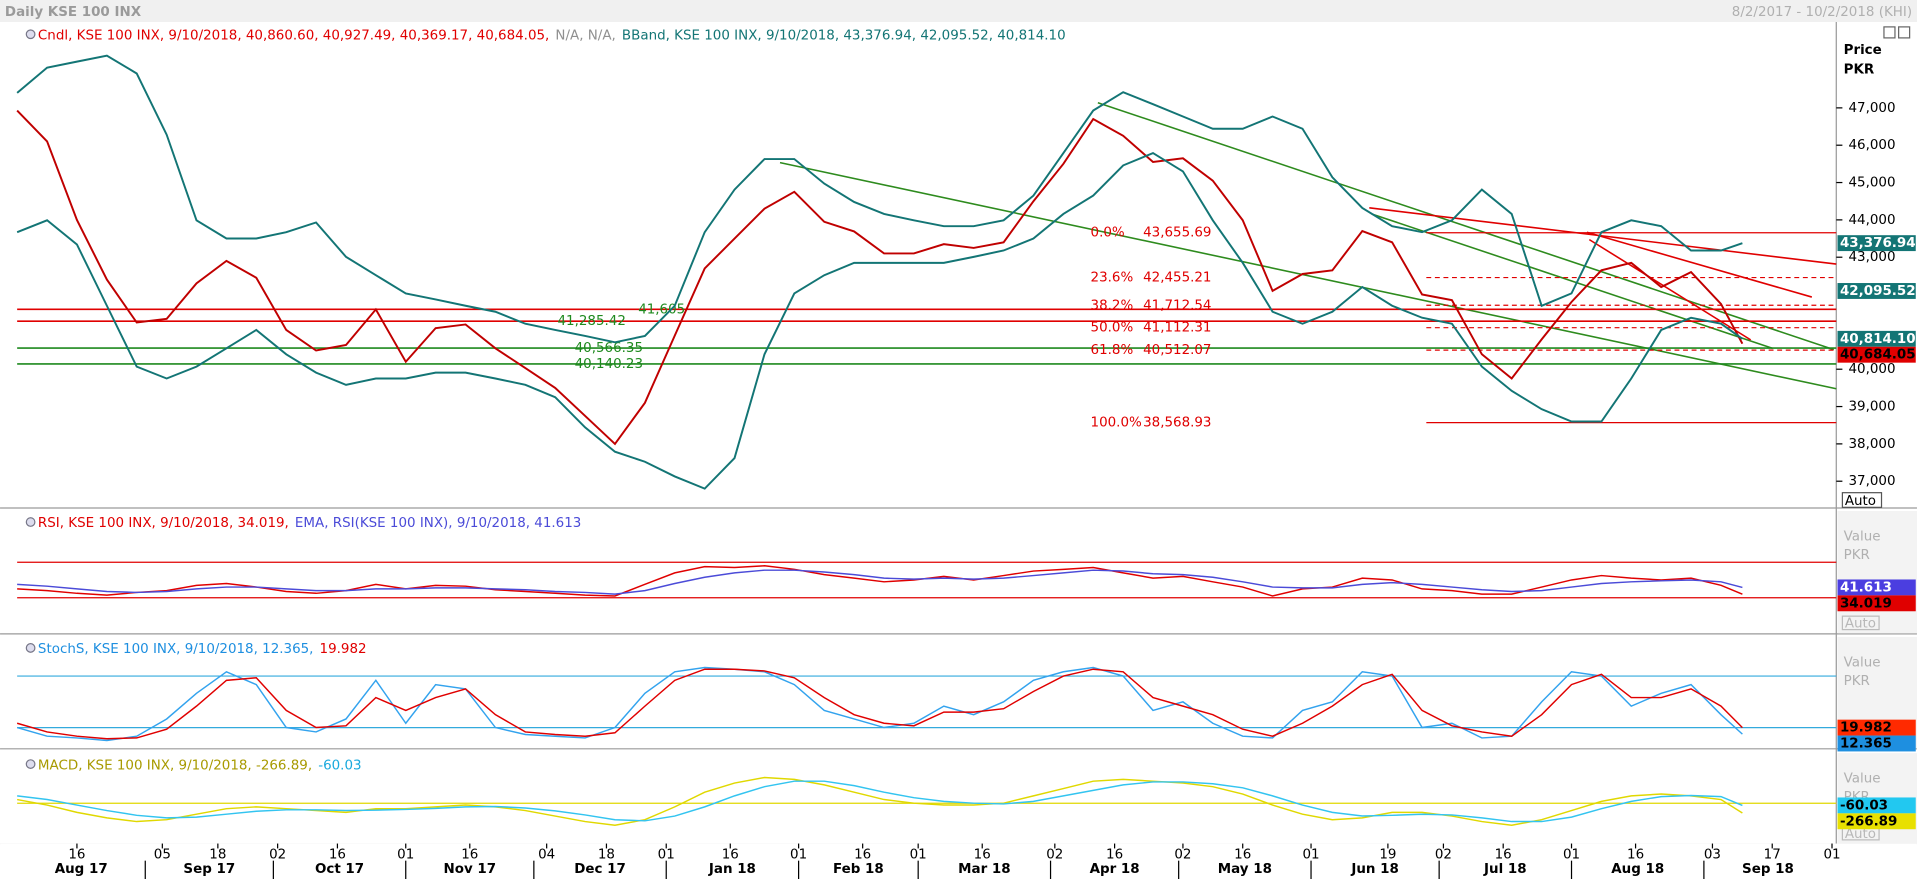  Describe the element at coordinates (1505, 869) in the screenshot. I see `month-label: Jul 18` at that location.